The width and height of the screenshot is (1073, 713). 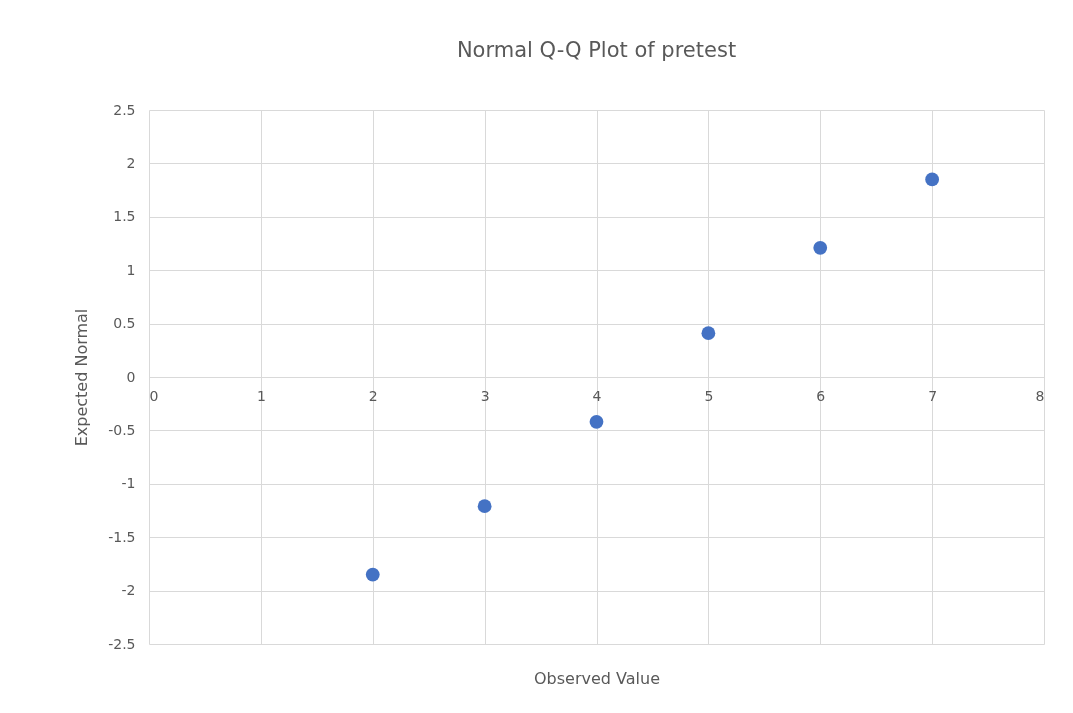 I want to click on y-tick-label: 1.5, so click(x=124, y=216).